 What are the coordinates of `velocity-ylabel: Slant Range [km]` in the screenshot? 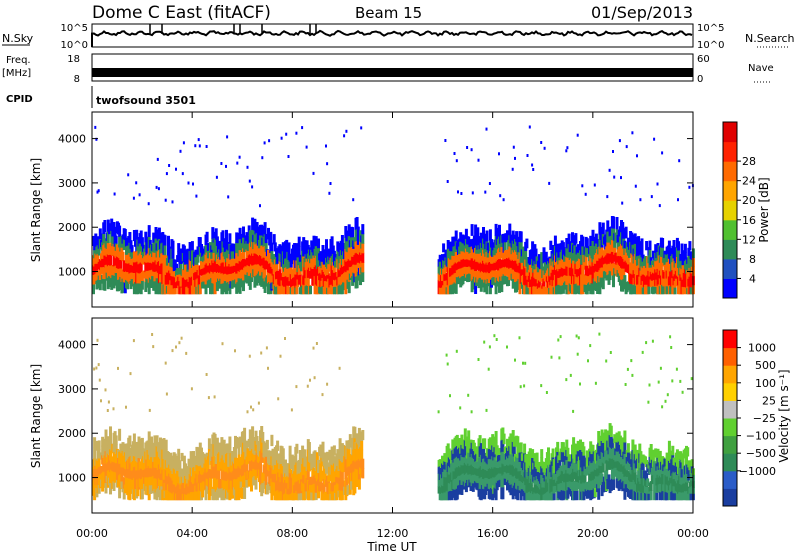 It's located at (36, 416).